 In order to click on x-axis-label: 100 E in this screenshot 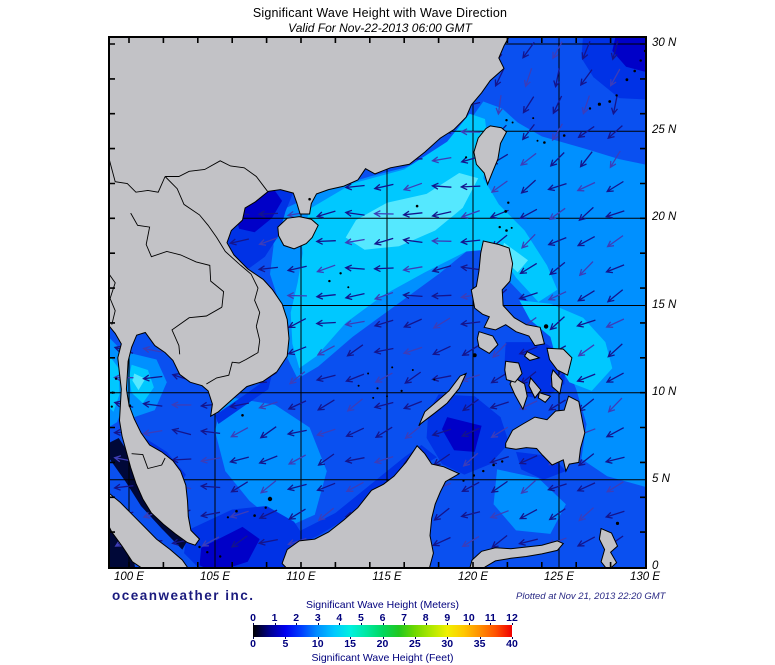, I will do `click(129, 577)`.